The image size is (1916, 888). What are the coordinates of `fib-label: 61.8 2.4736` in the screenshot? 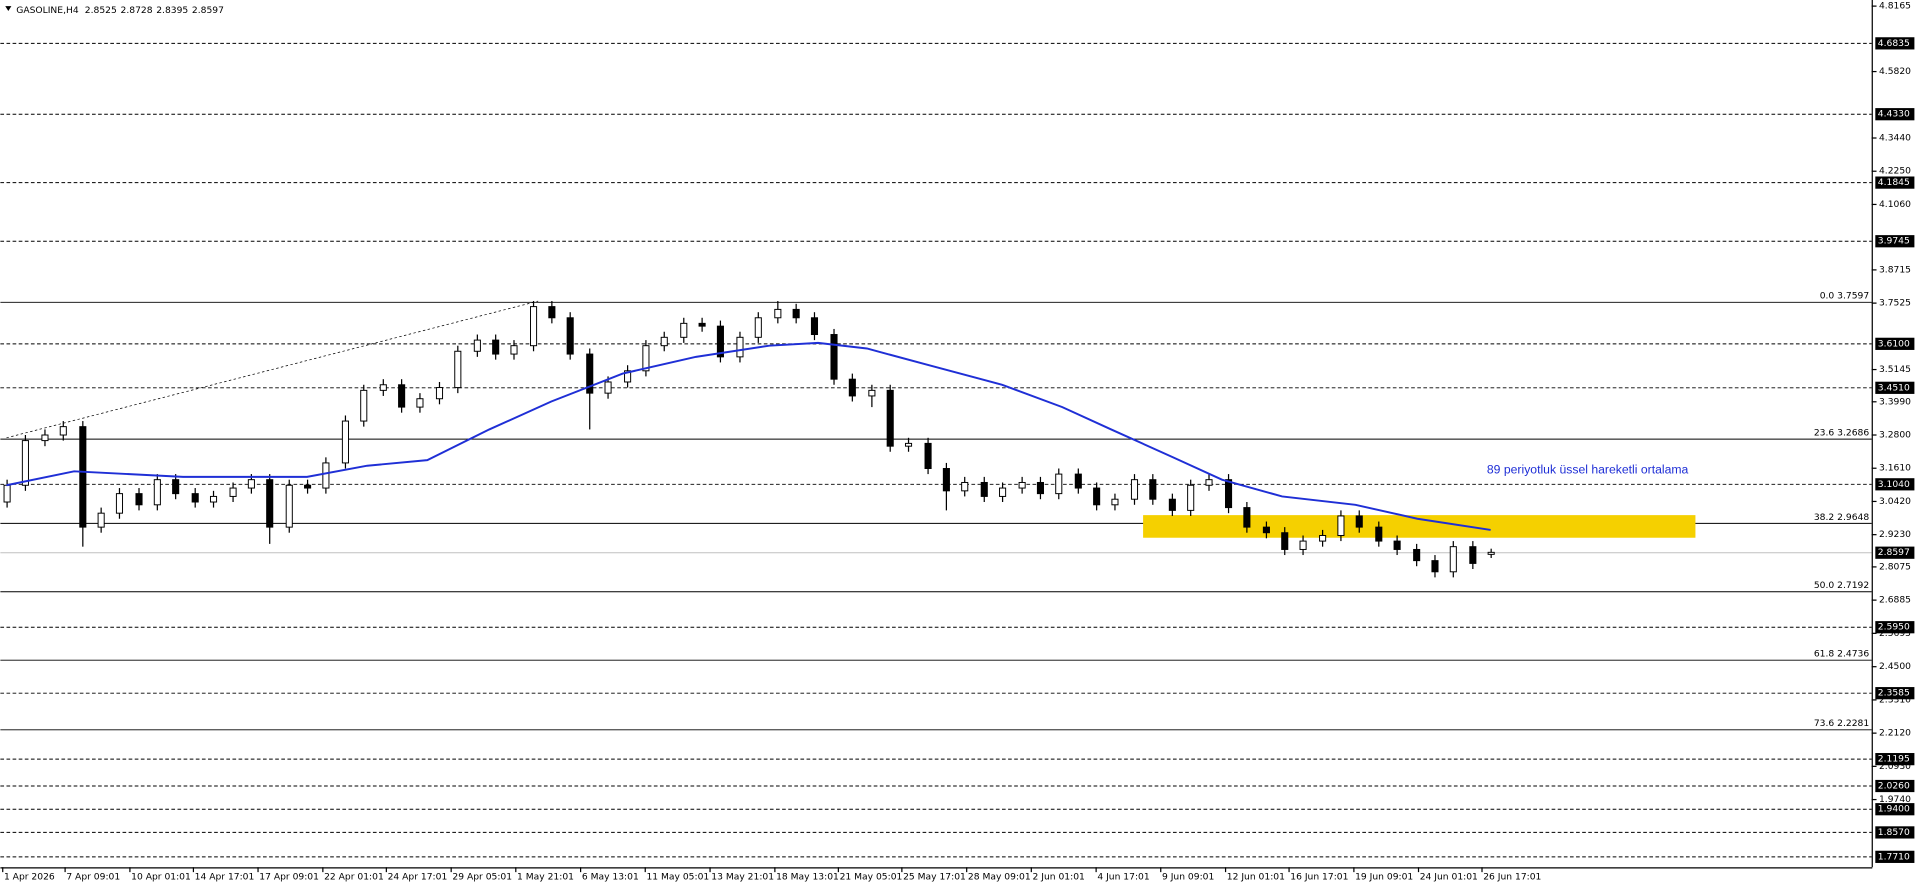 It's located at (1842, 654).